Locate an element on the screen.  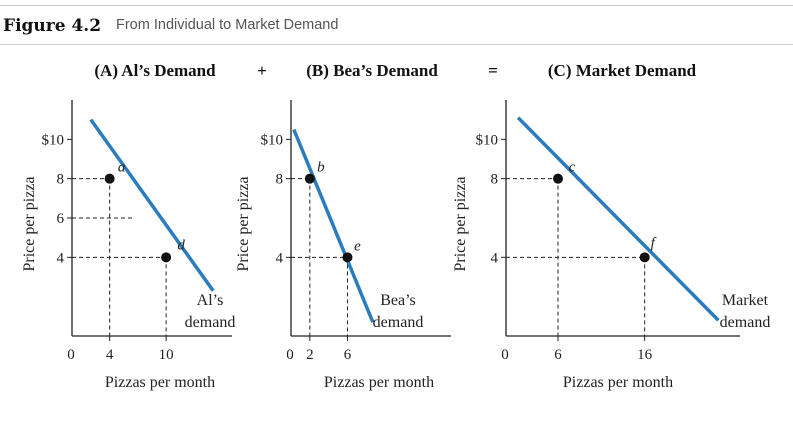
panel-2-curve-label: demand is located at coordinates (398, 322).